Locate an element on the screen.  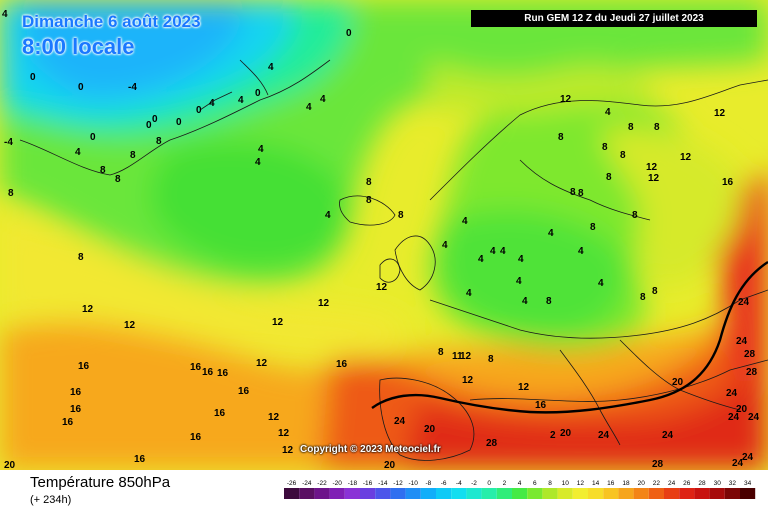
scale-tick-label: -16 is located at coordinates (368, 483).